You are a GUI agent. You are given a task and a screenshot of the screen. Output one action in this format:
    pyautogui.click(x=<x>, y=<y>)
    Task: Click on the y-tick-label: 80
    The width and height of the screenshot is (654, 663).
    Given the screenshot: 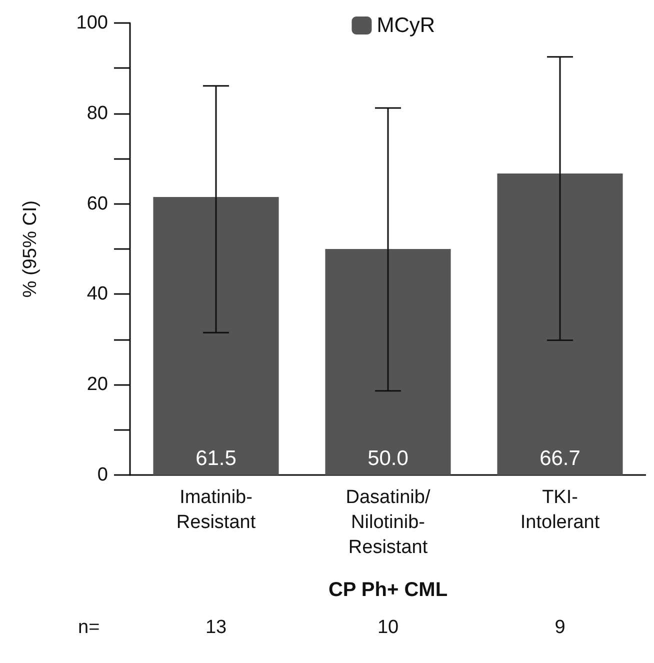 What is the action you would take?
    pyautogui.click(x=97, y=113)
    